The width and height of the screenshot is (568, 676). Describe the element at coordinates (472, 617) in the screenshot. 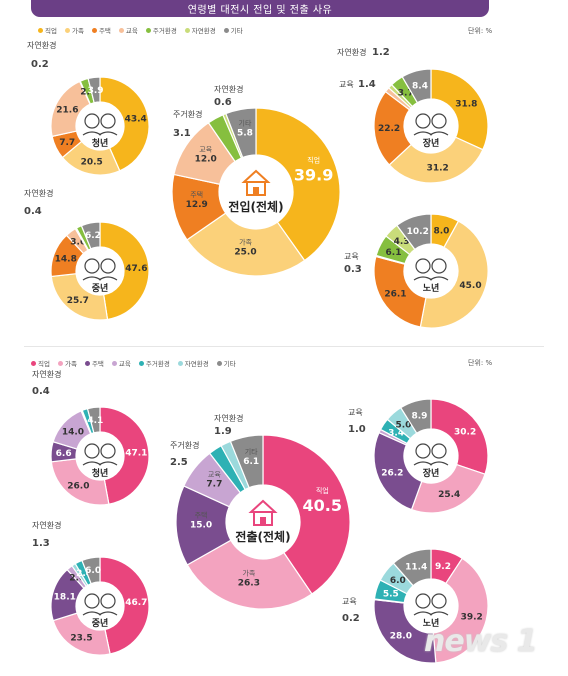

I see `slice-value-label: 39.2` at that location.